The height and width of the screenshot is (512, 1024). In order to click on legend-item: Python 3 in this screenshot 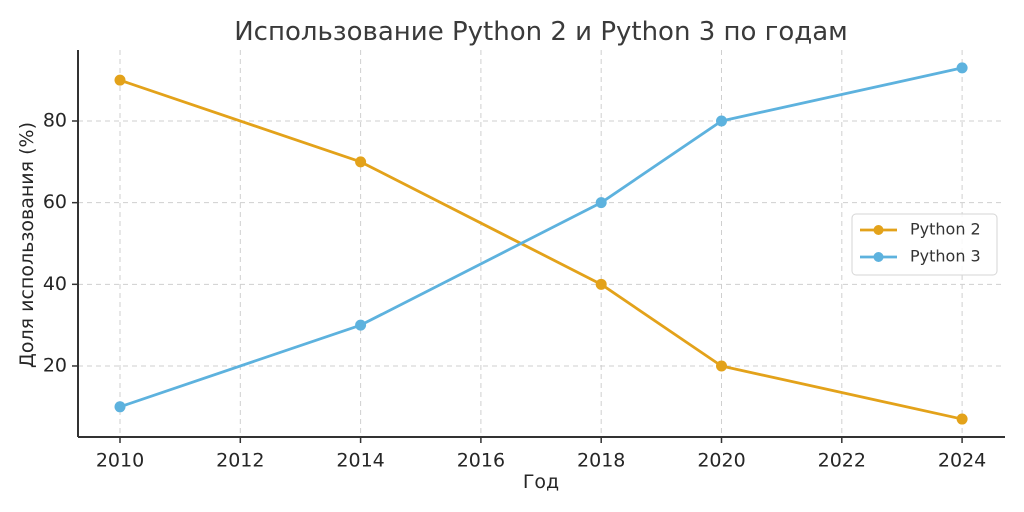, I will do `click(920, 256)`.